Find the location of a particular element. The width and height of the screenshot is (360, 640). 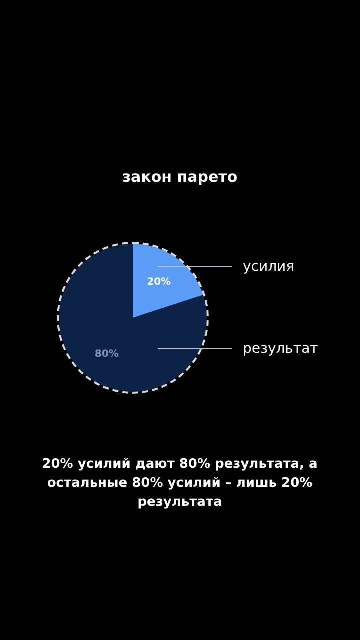

pie-slice is located at coordinates (168, 281).